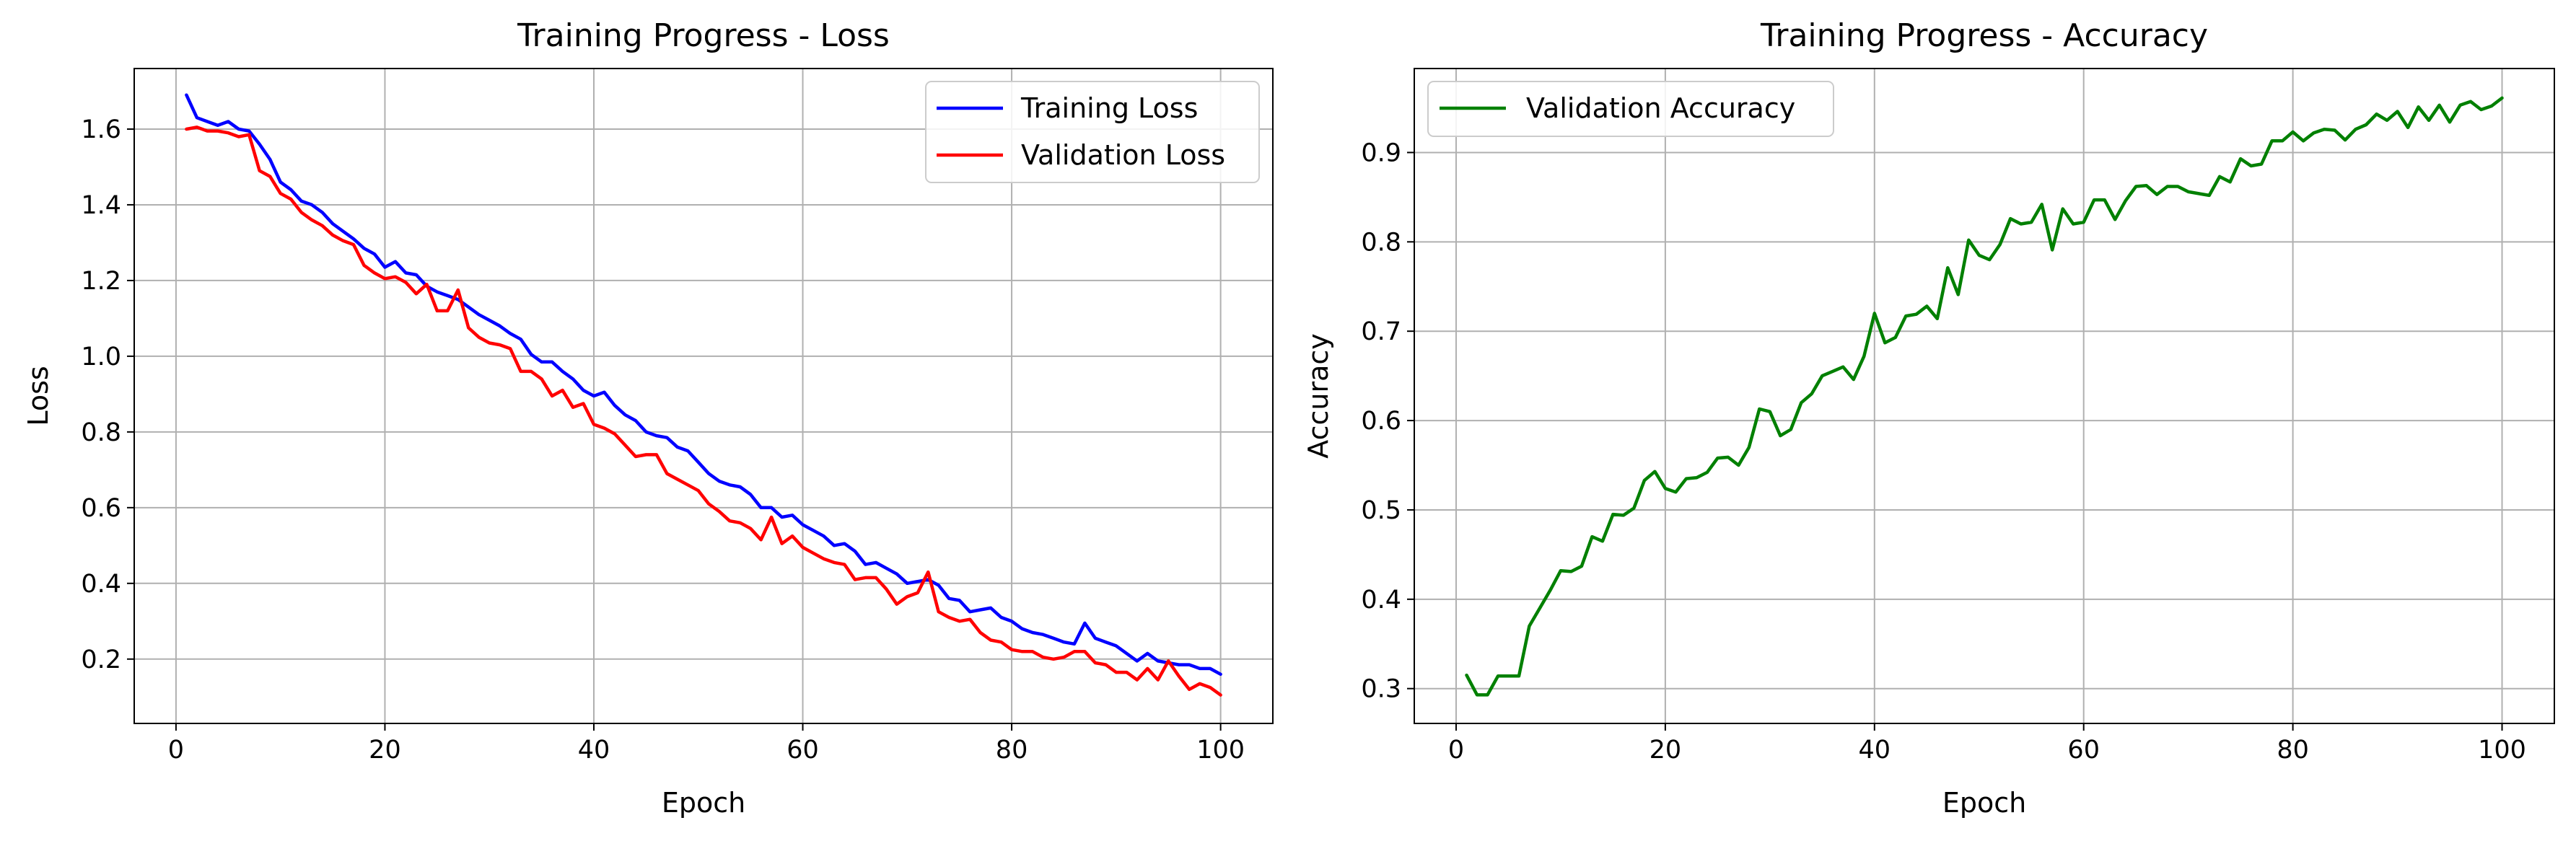 The width and height of the screenshot is (2576, 841). What do you see at coordinates (1666, 750) in the screenshot?
I see `accuracy-x-tick-label: 20` at bounding box center [1666, 750].